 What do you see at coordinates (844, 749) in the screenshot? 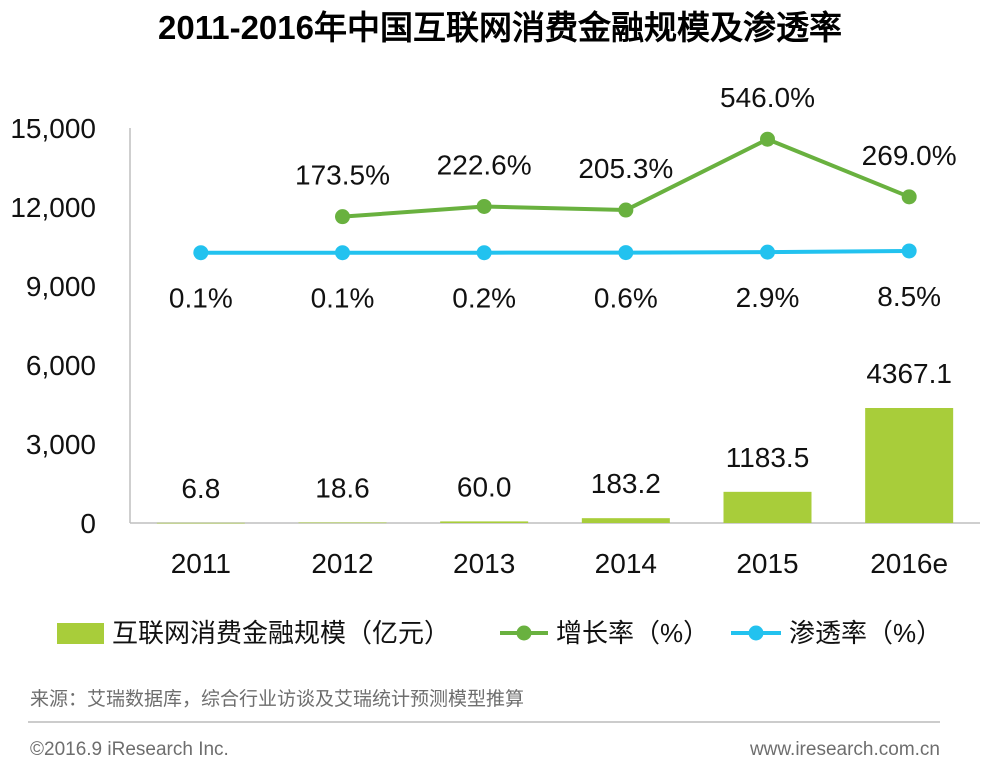
I see `website-link: www.iresearch.com.cn` at bounding box center [844, 749].